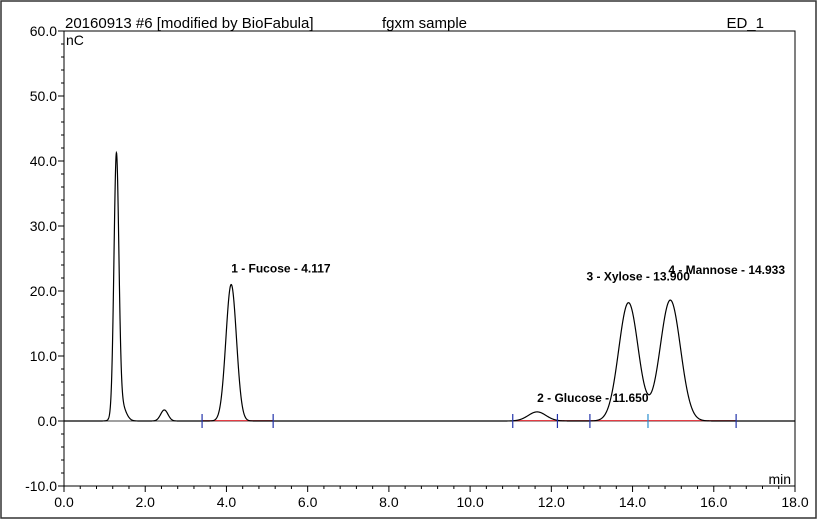 This screenshot has width=818, height=520. What do you see at coordinates (745, 23) in the screenshot?
I see `detector-label: ED_1` at bounding box center [745, 23].